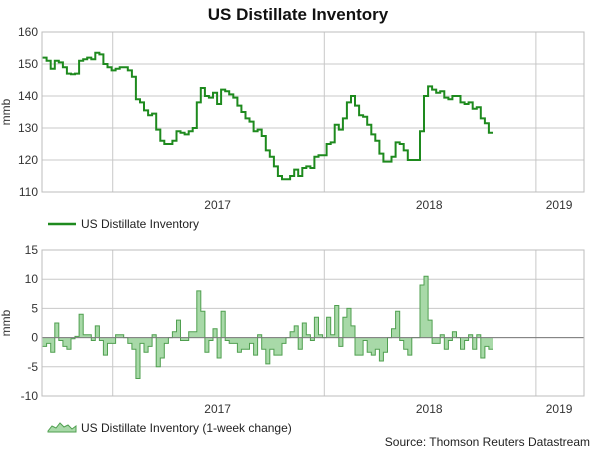 The image size is (600, 451). What do you see at coordinates (32, 250) in the screenshot?
I see `y-tick-label: 15` at bounding box center [32, 250].